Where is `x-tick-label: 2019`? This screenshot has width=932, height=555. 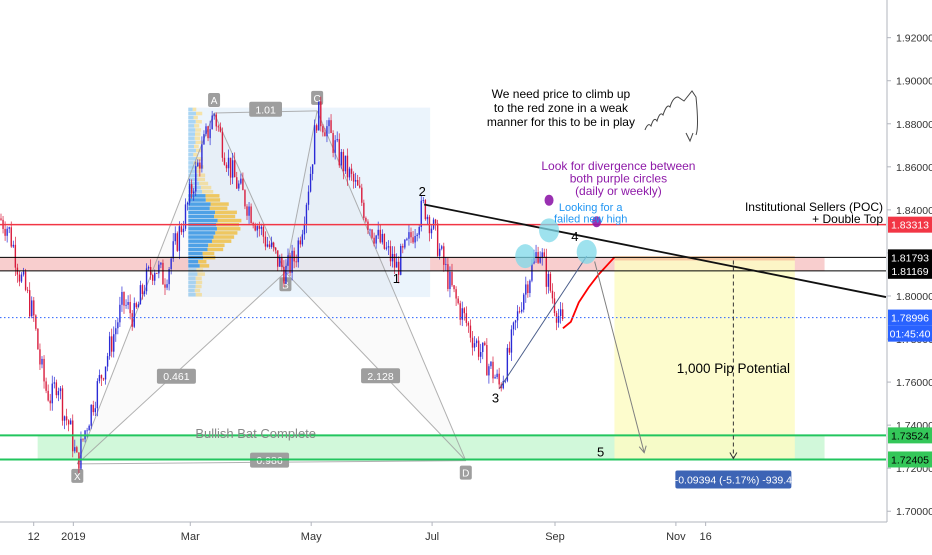 x-tick-label: 2019 is located at coordinates (73, 537).